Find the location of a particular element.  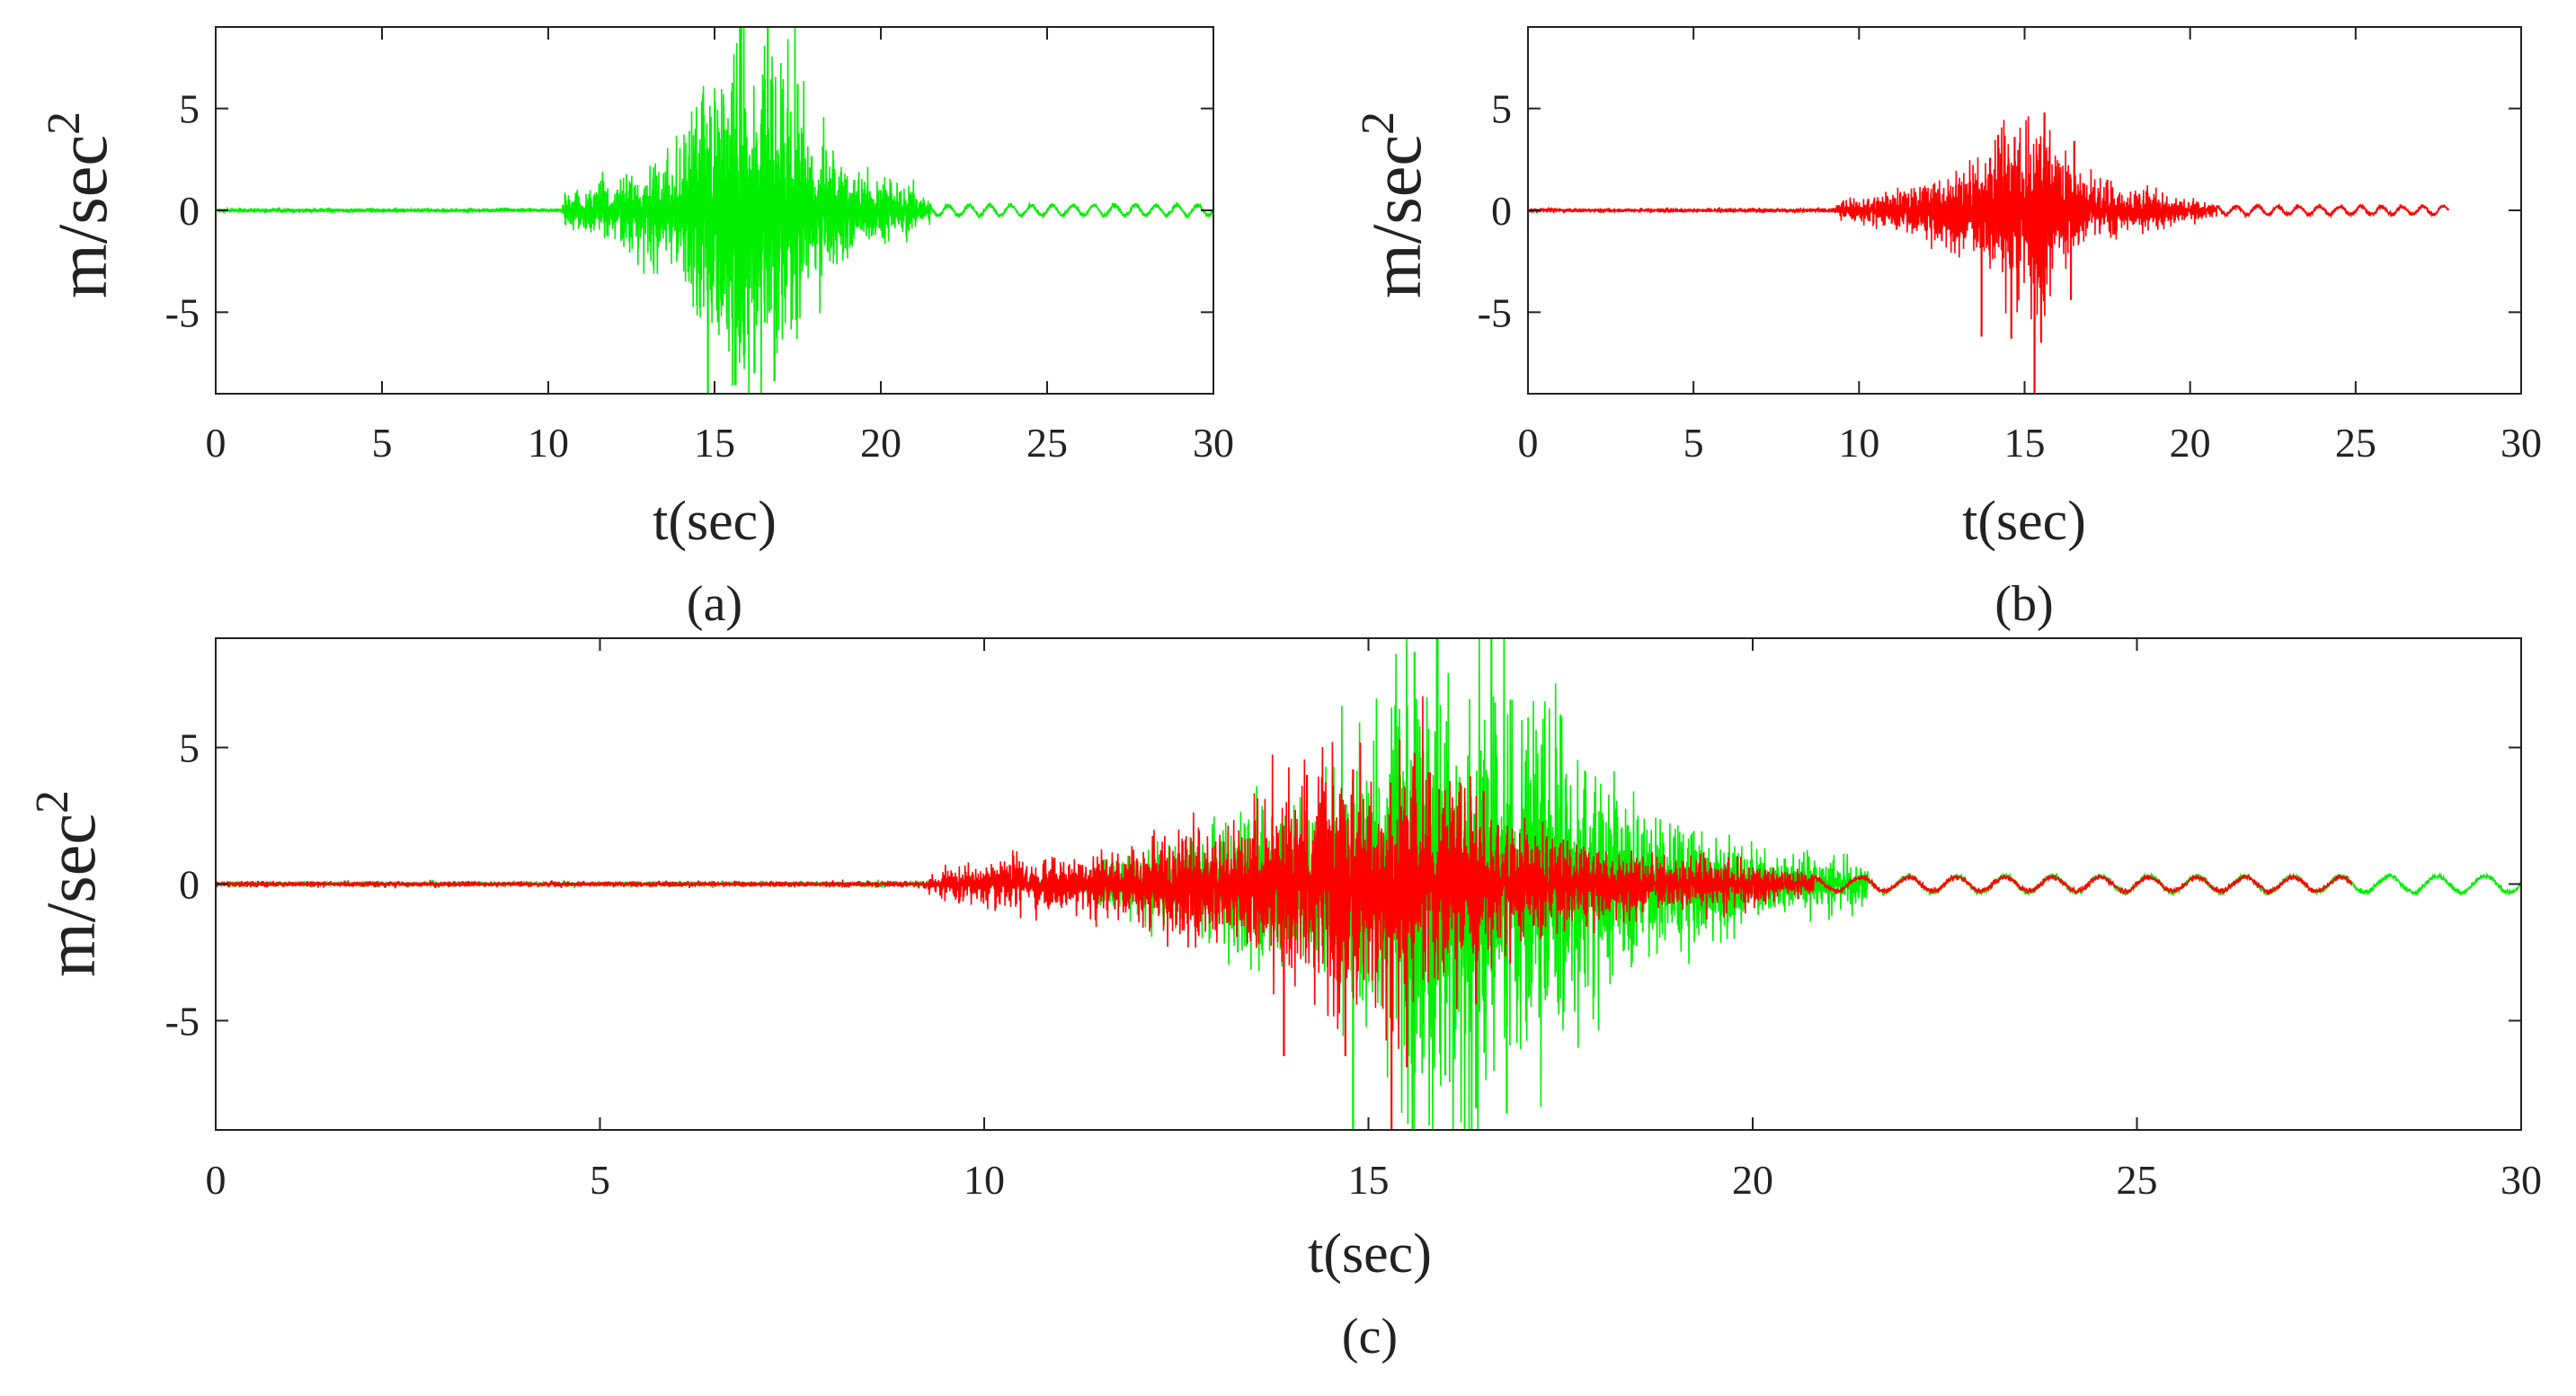

x-tick-label-a-10: 10 is located at coordinates (548, 443).